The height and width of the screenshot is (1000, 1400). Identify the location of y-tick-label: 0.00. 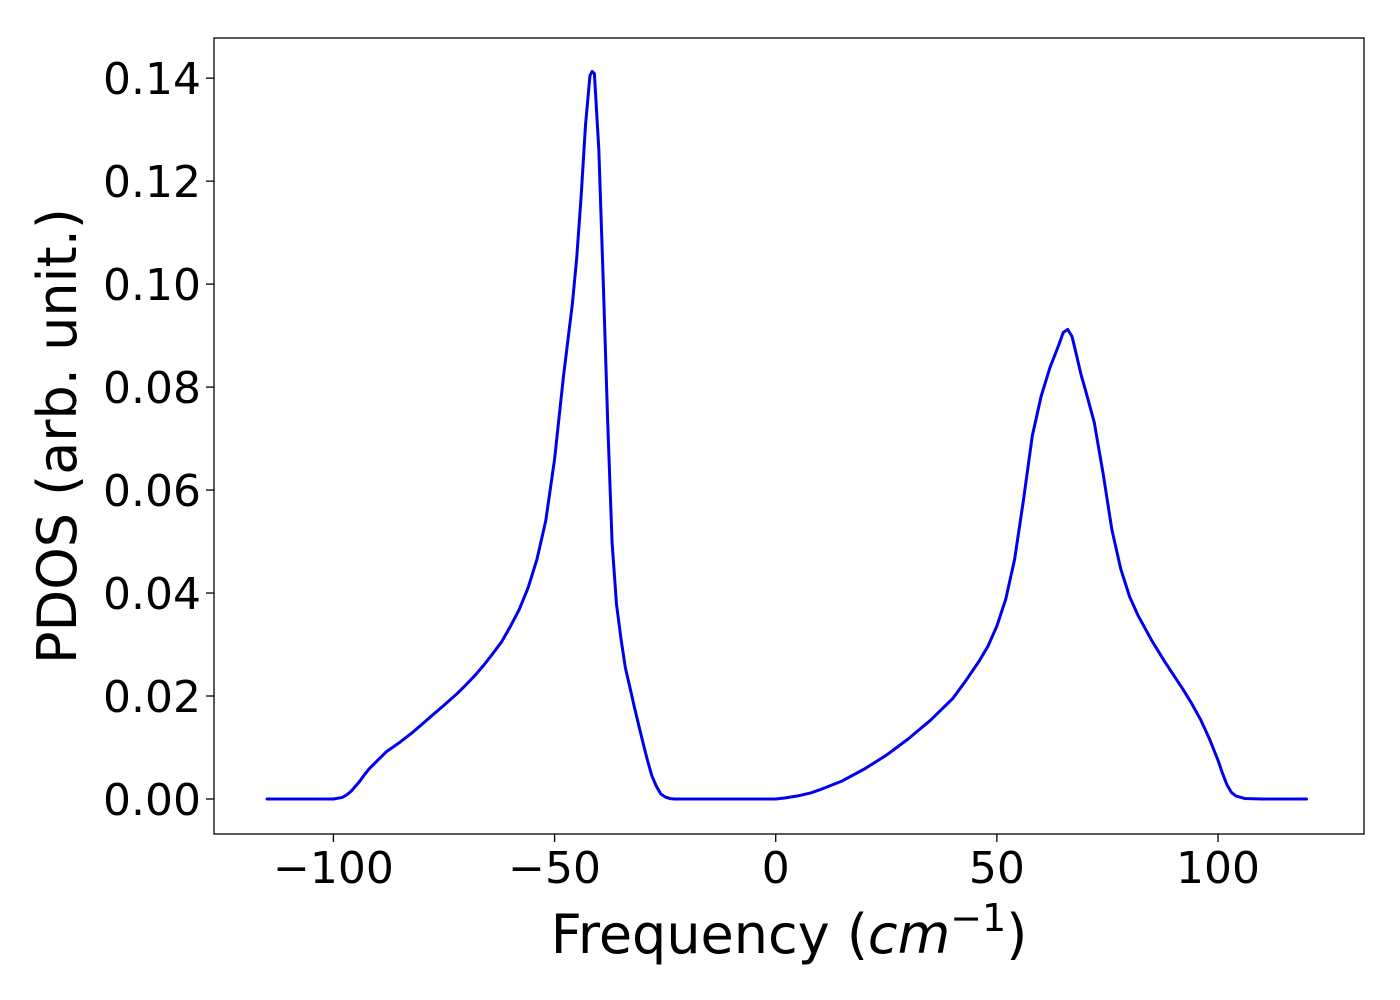
(152, 800).